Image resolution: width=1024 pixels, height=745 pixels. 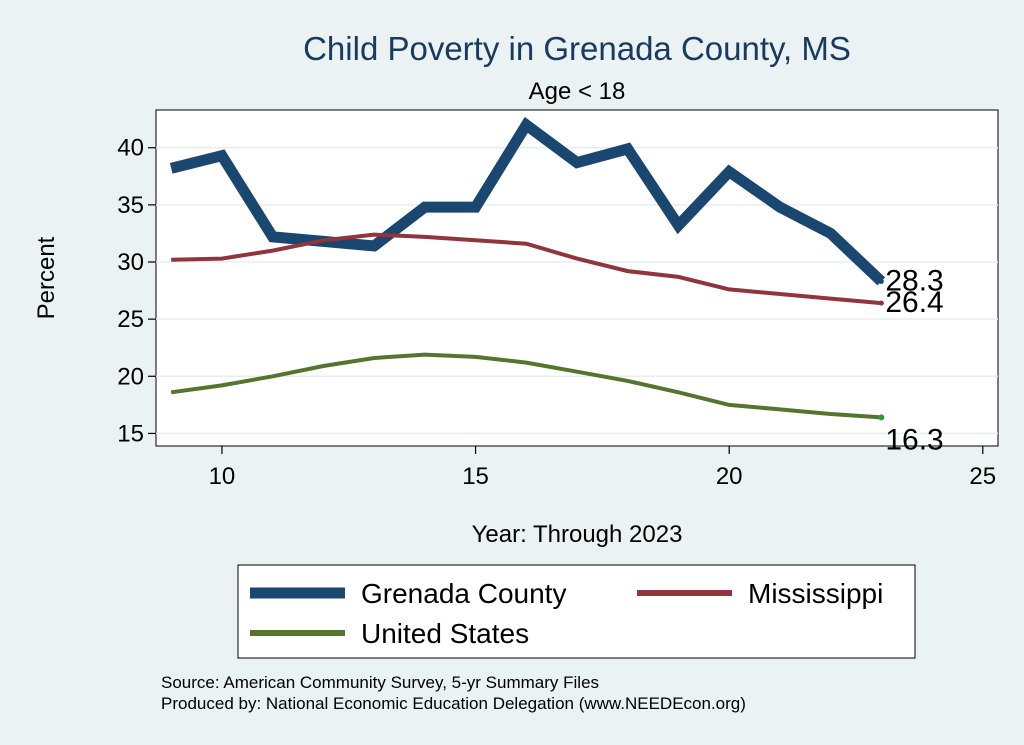 What do you see at coordinates (445, 633) in the screenshot?
I see `legend-label-united-states: United States` at bounding box center [445, 633].